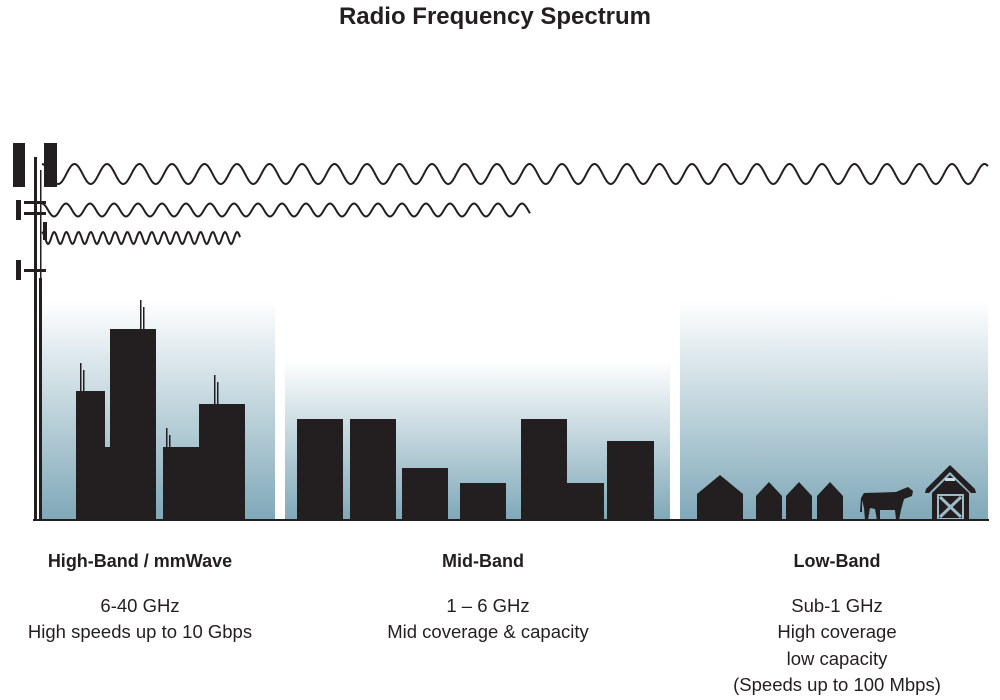 This screenshot has width=1000, height=700. What do you see at coordinates (487, 605) in the screenshot?
I see `band-frequency: 1 – 6 GHz` at bounding box center [487, 605].